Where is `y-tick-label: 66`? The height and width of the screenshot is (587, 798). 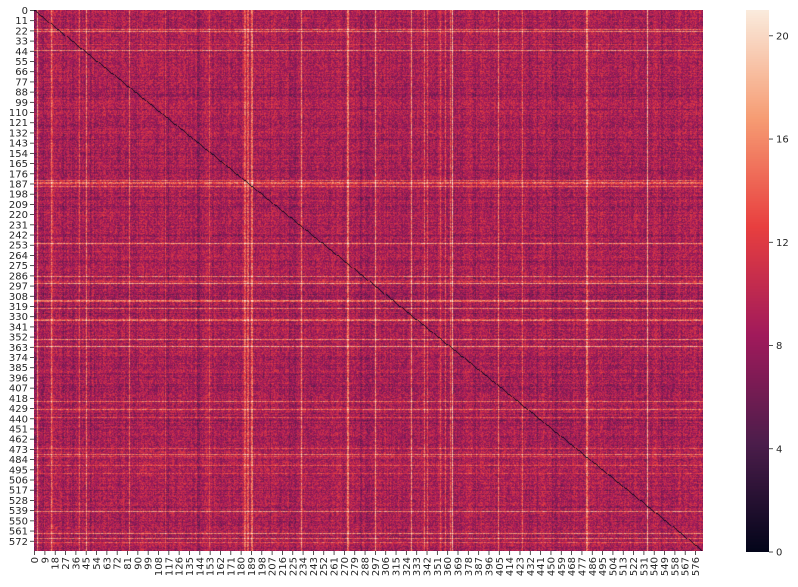 y-tick-label: 66 is located at coordinates (21, 72).